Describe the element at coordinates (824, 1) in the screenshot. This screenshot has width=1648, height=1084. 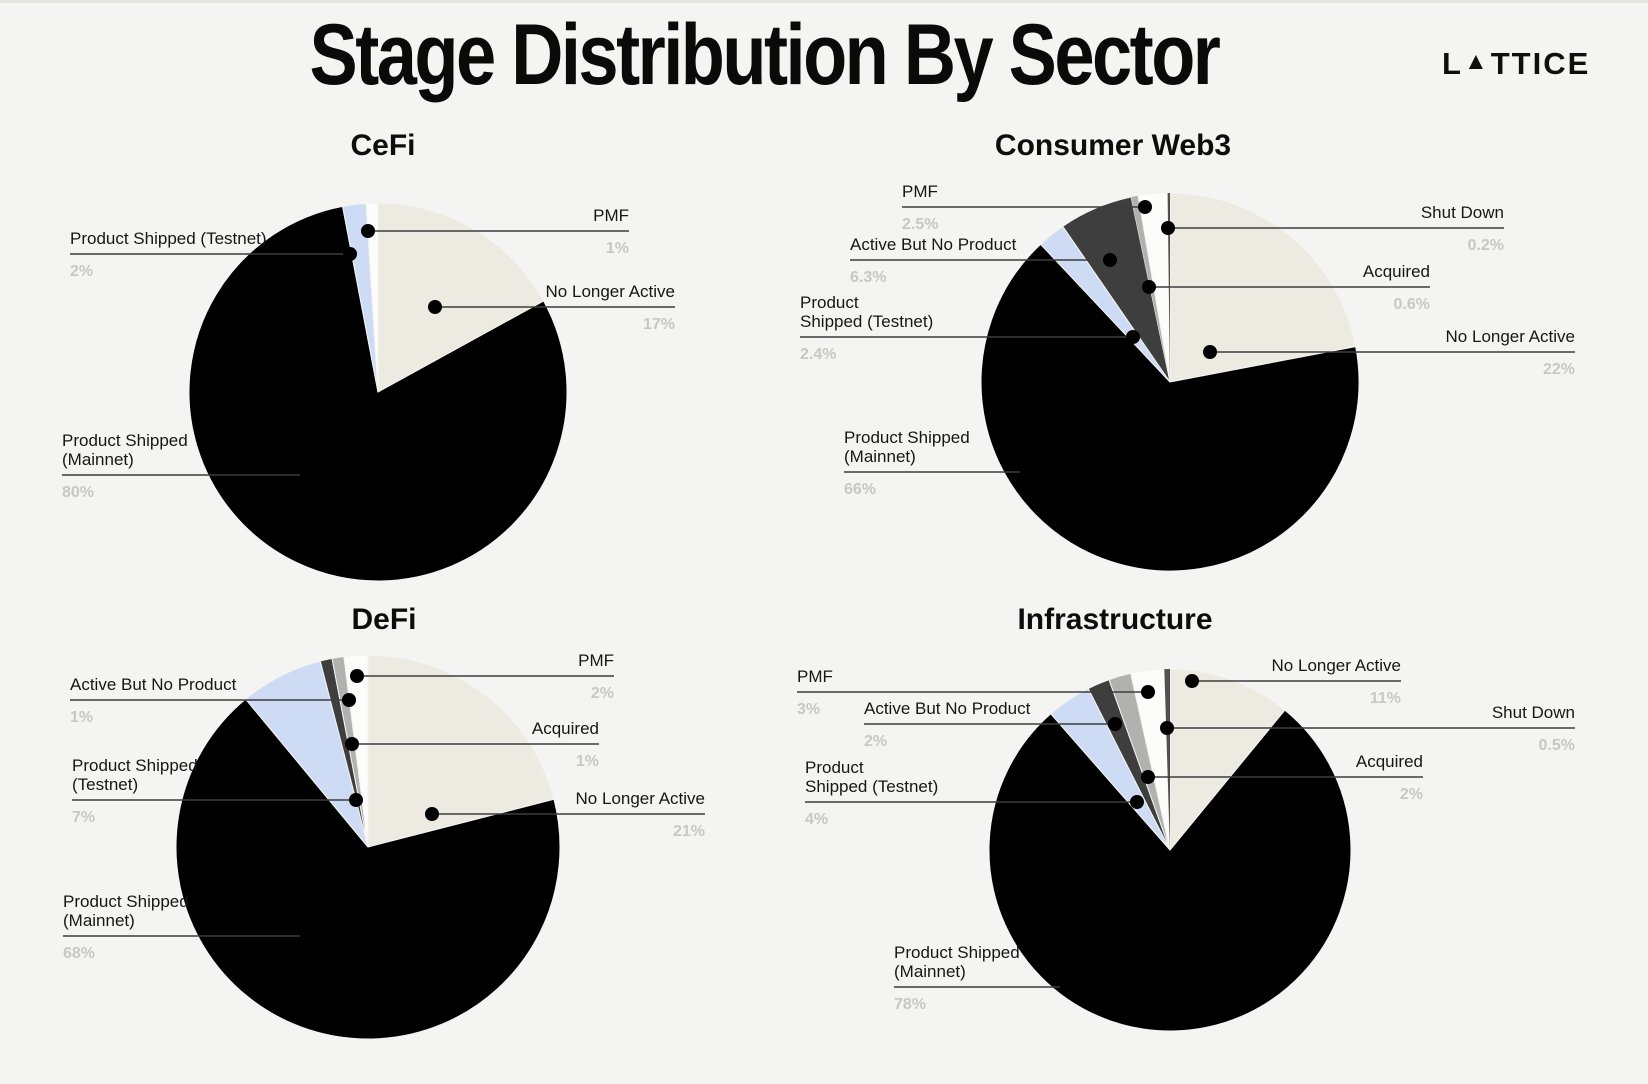
I see `top-edge-strip` at that location.